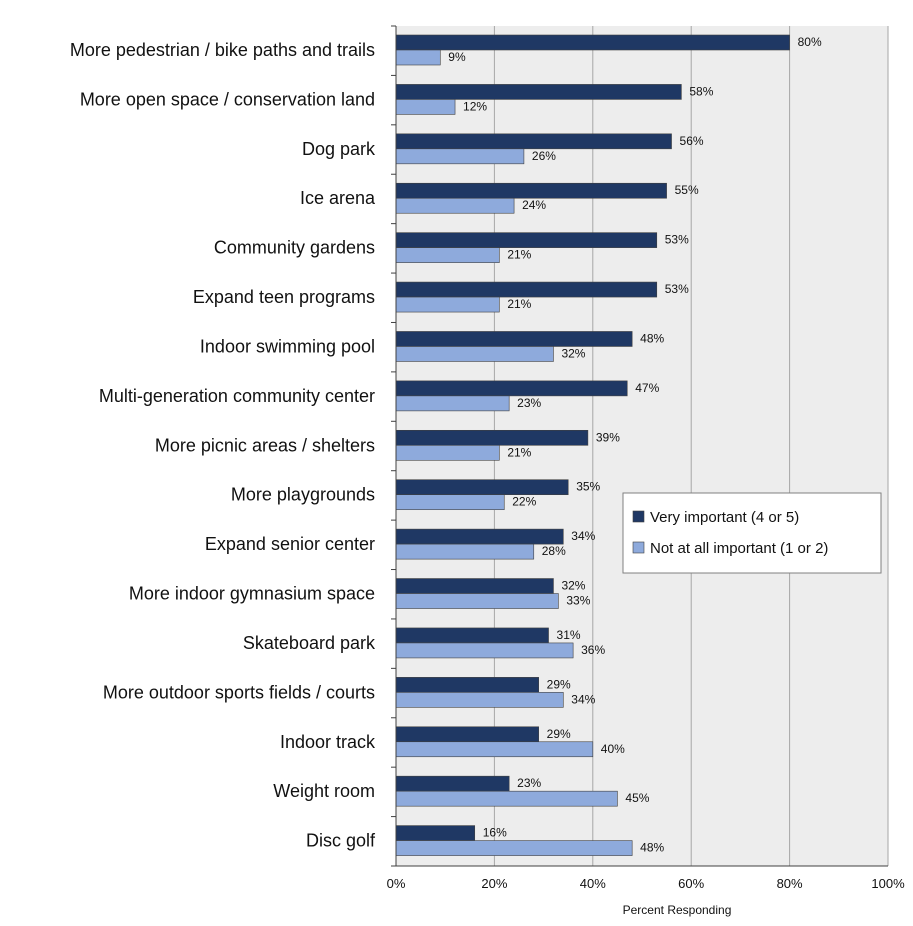 This screenshot has height=926, width=913. Describe the element at coordinates (494, 883) in the screenshot. I see `x-tick-label: 20%` at that location.